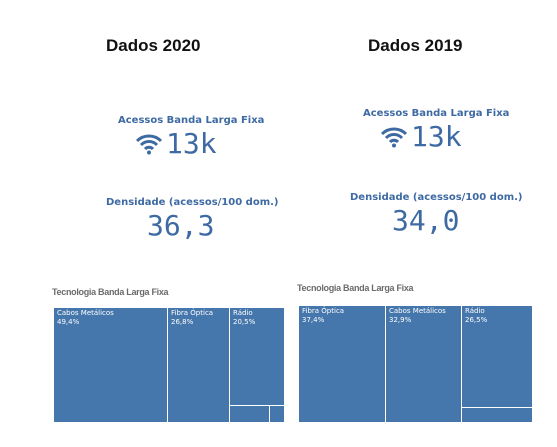  I want to click on kpi-densidade-value: 36,3, so click(181, 225).